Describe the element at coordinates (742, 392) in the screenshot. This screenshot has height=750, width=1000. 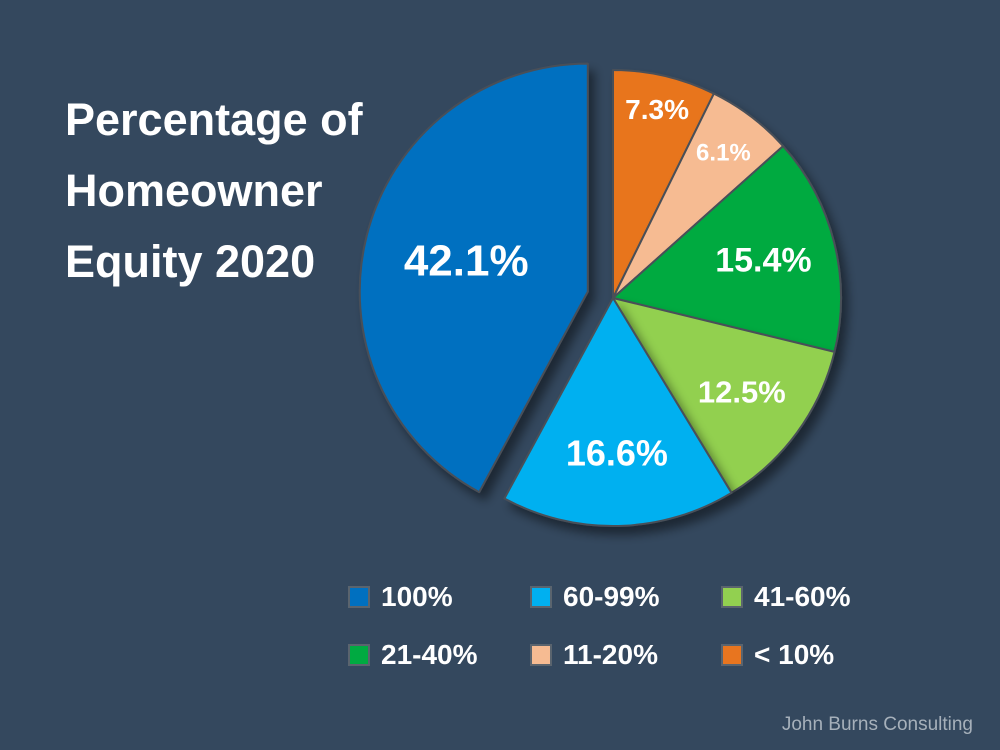
I see `slice-value-label: 12.5%` at that location.